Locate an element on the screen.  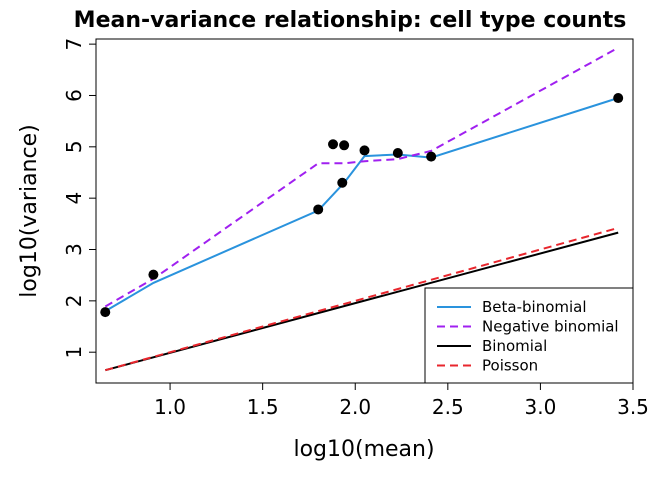
x-tick-label: 3.5 is located at coordinates (633, 407).